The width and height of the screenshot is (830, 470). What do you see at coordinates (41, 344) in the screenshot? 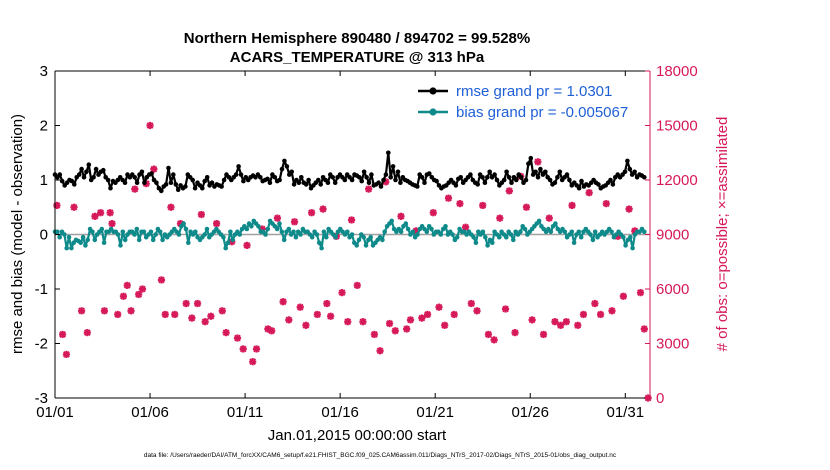
I see `y-left-tick-label: -2` at bounding box center [41, 344].